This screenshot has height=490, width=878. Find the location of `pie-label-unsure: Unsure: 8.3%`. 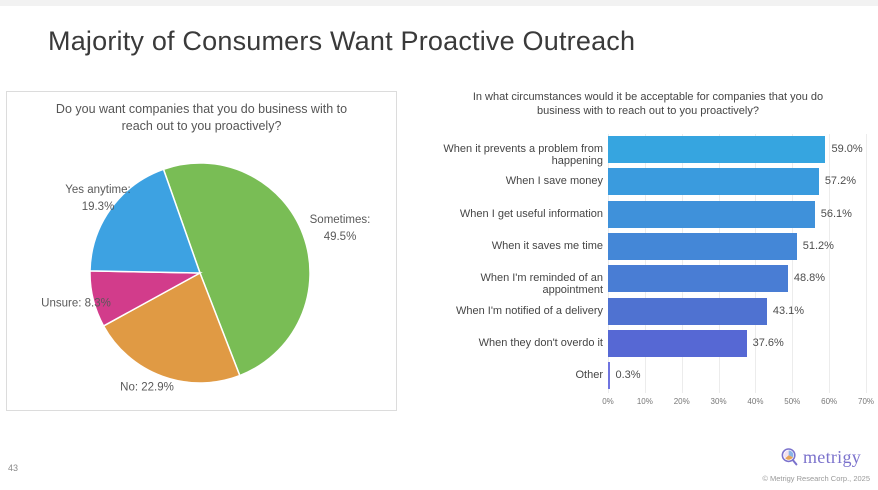

pie-label-unsure: Unsure: 8.3% is located at coordinates (76, 303).